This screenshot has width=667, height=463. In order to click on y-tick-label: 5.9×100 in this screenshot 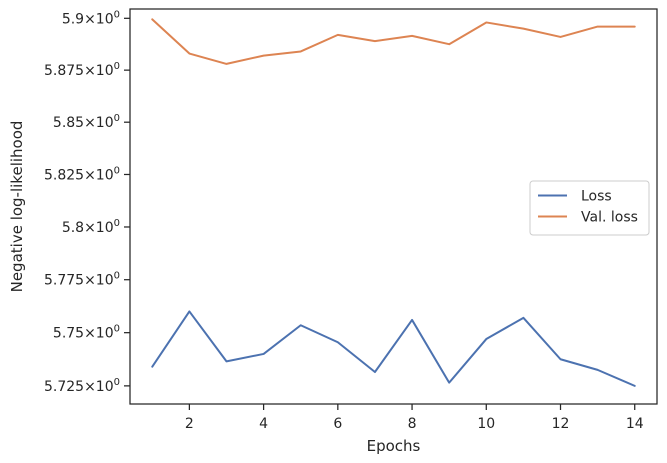, I will do `click(91, 18)`.